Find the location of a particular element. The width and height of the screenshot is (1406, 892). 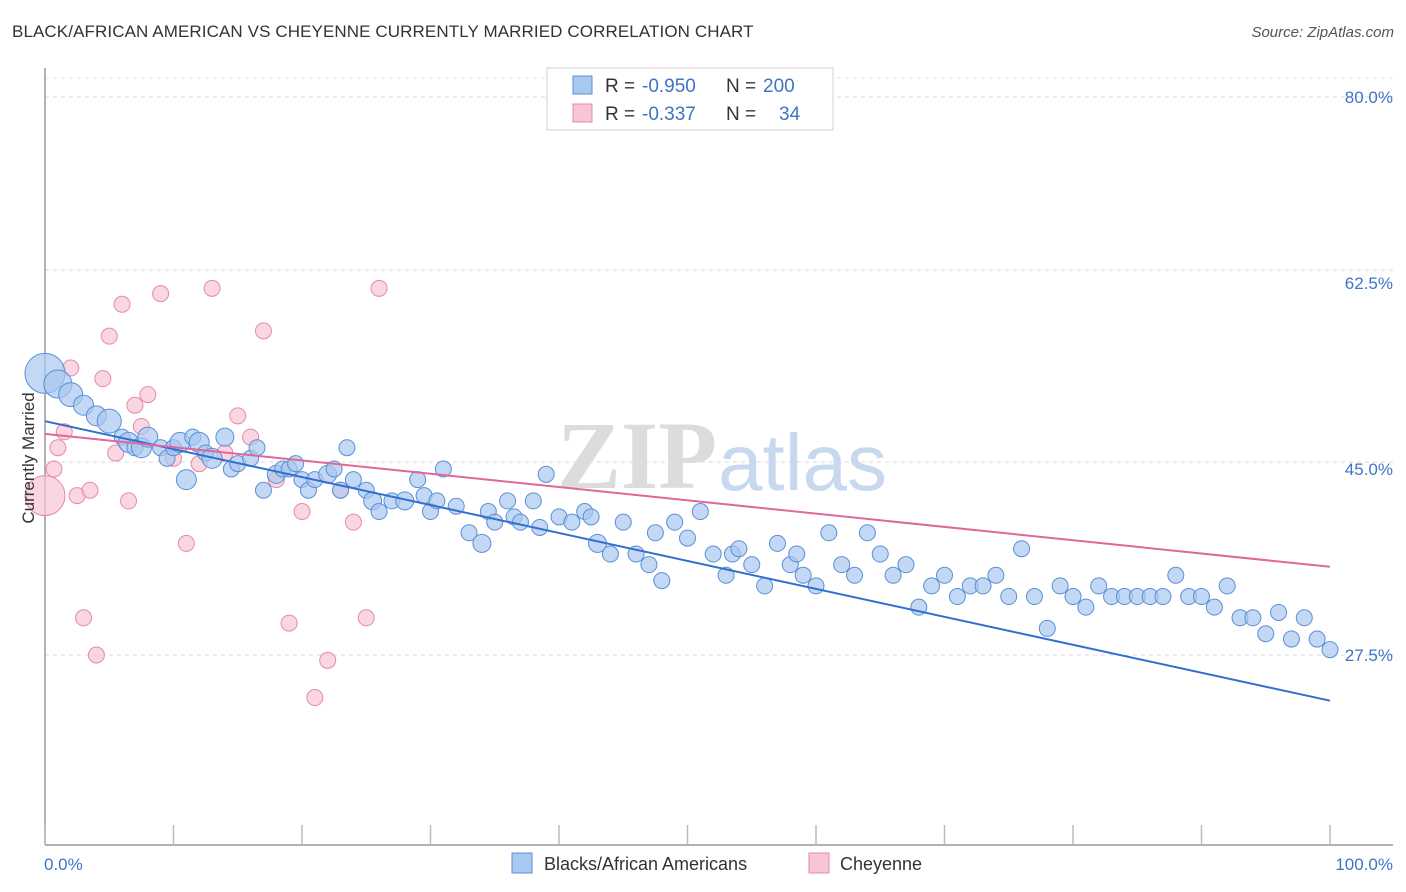

legend-swatch-blue is located at coordinates (582, 85).